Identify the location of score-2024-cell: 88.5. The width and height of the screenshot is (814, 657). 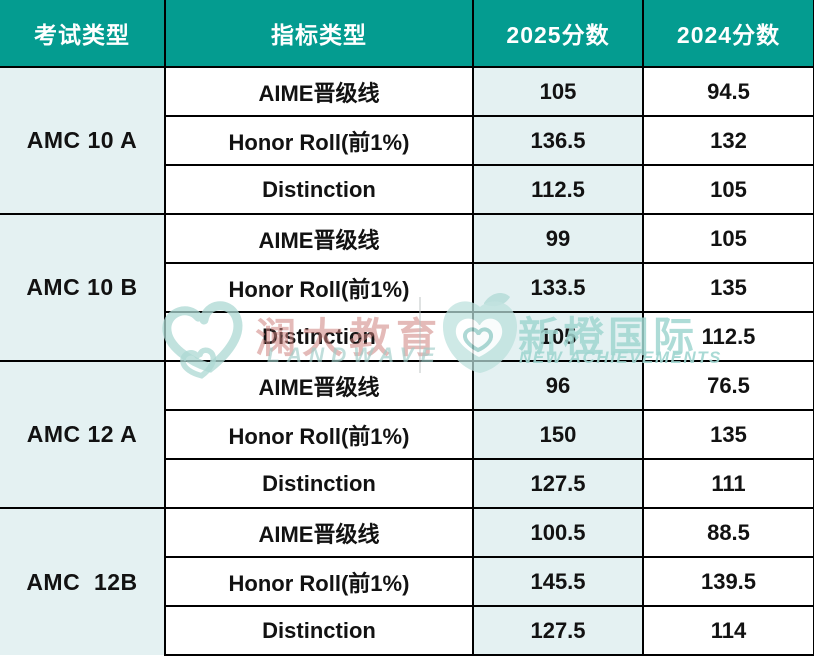
(728, 532).